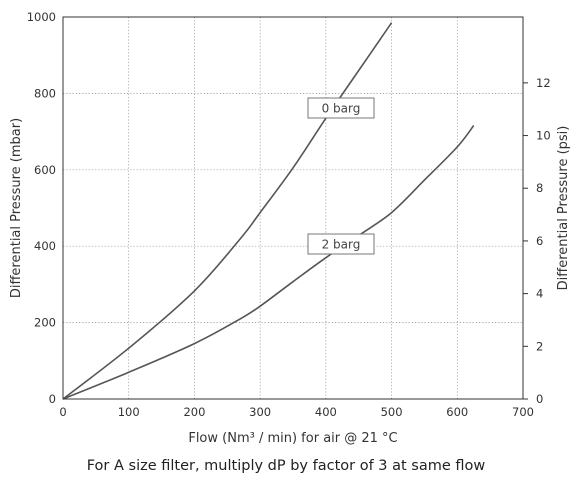 The width and height of the screenshot is (572, 484). Describe the element at coordinates (539, 399) in the screenshot. I see `y2-tick-label: 0` at that location.